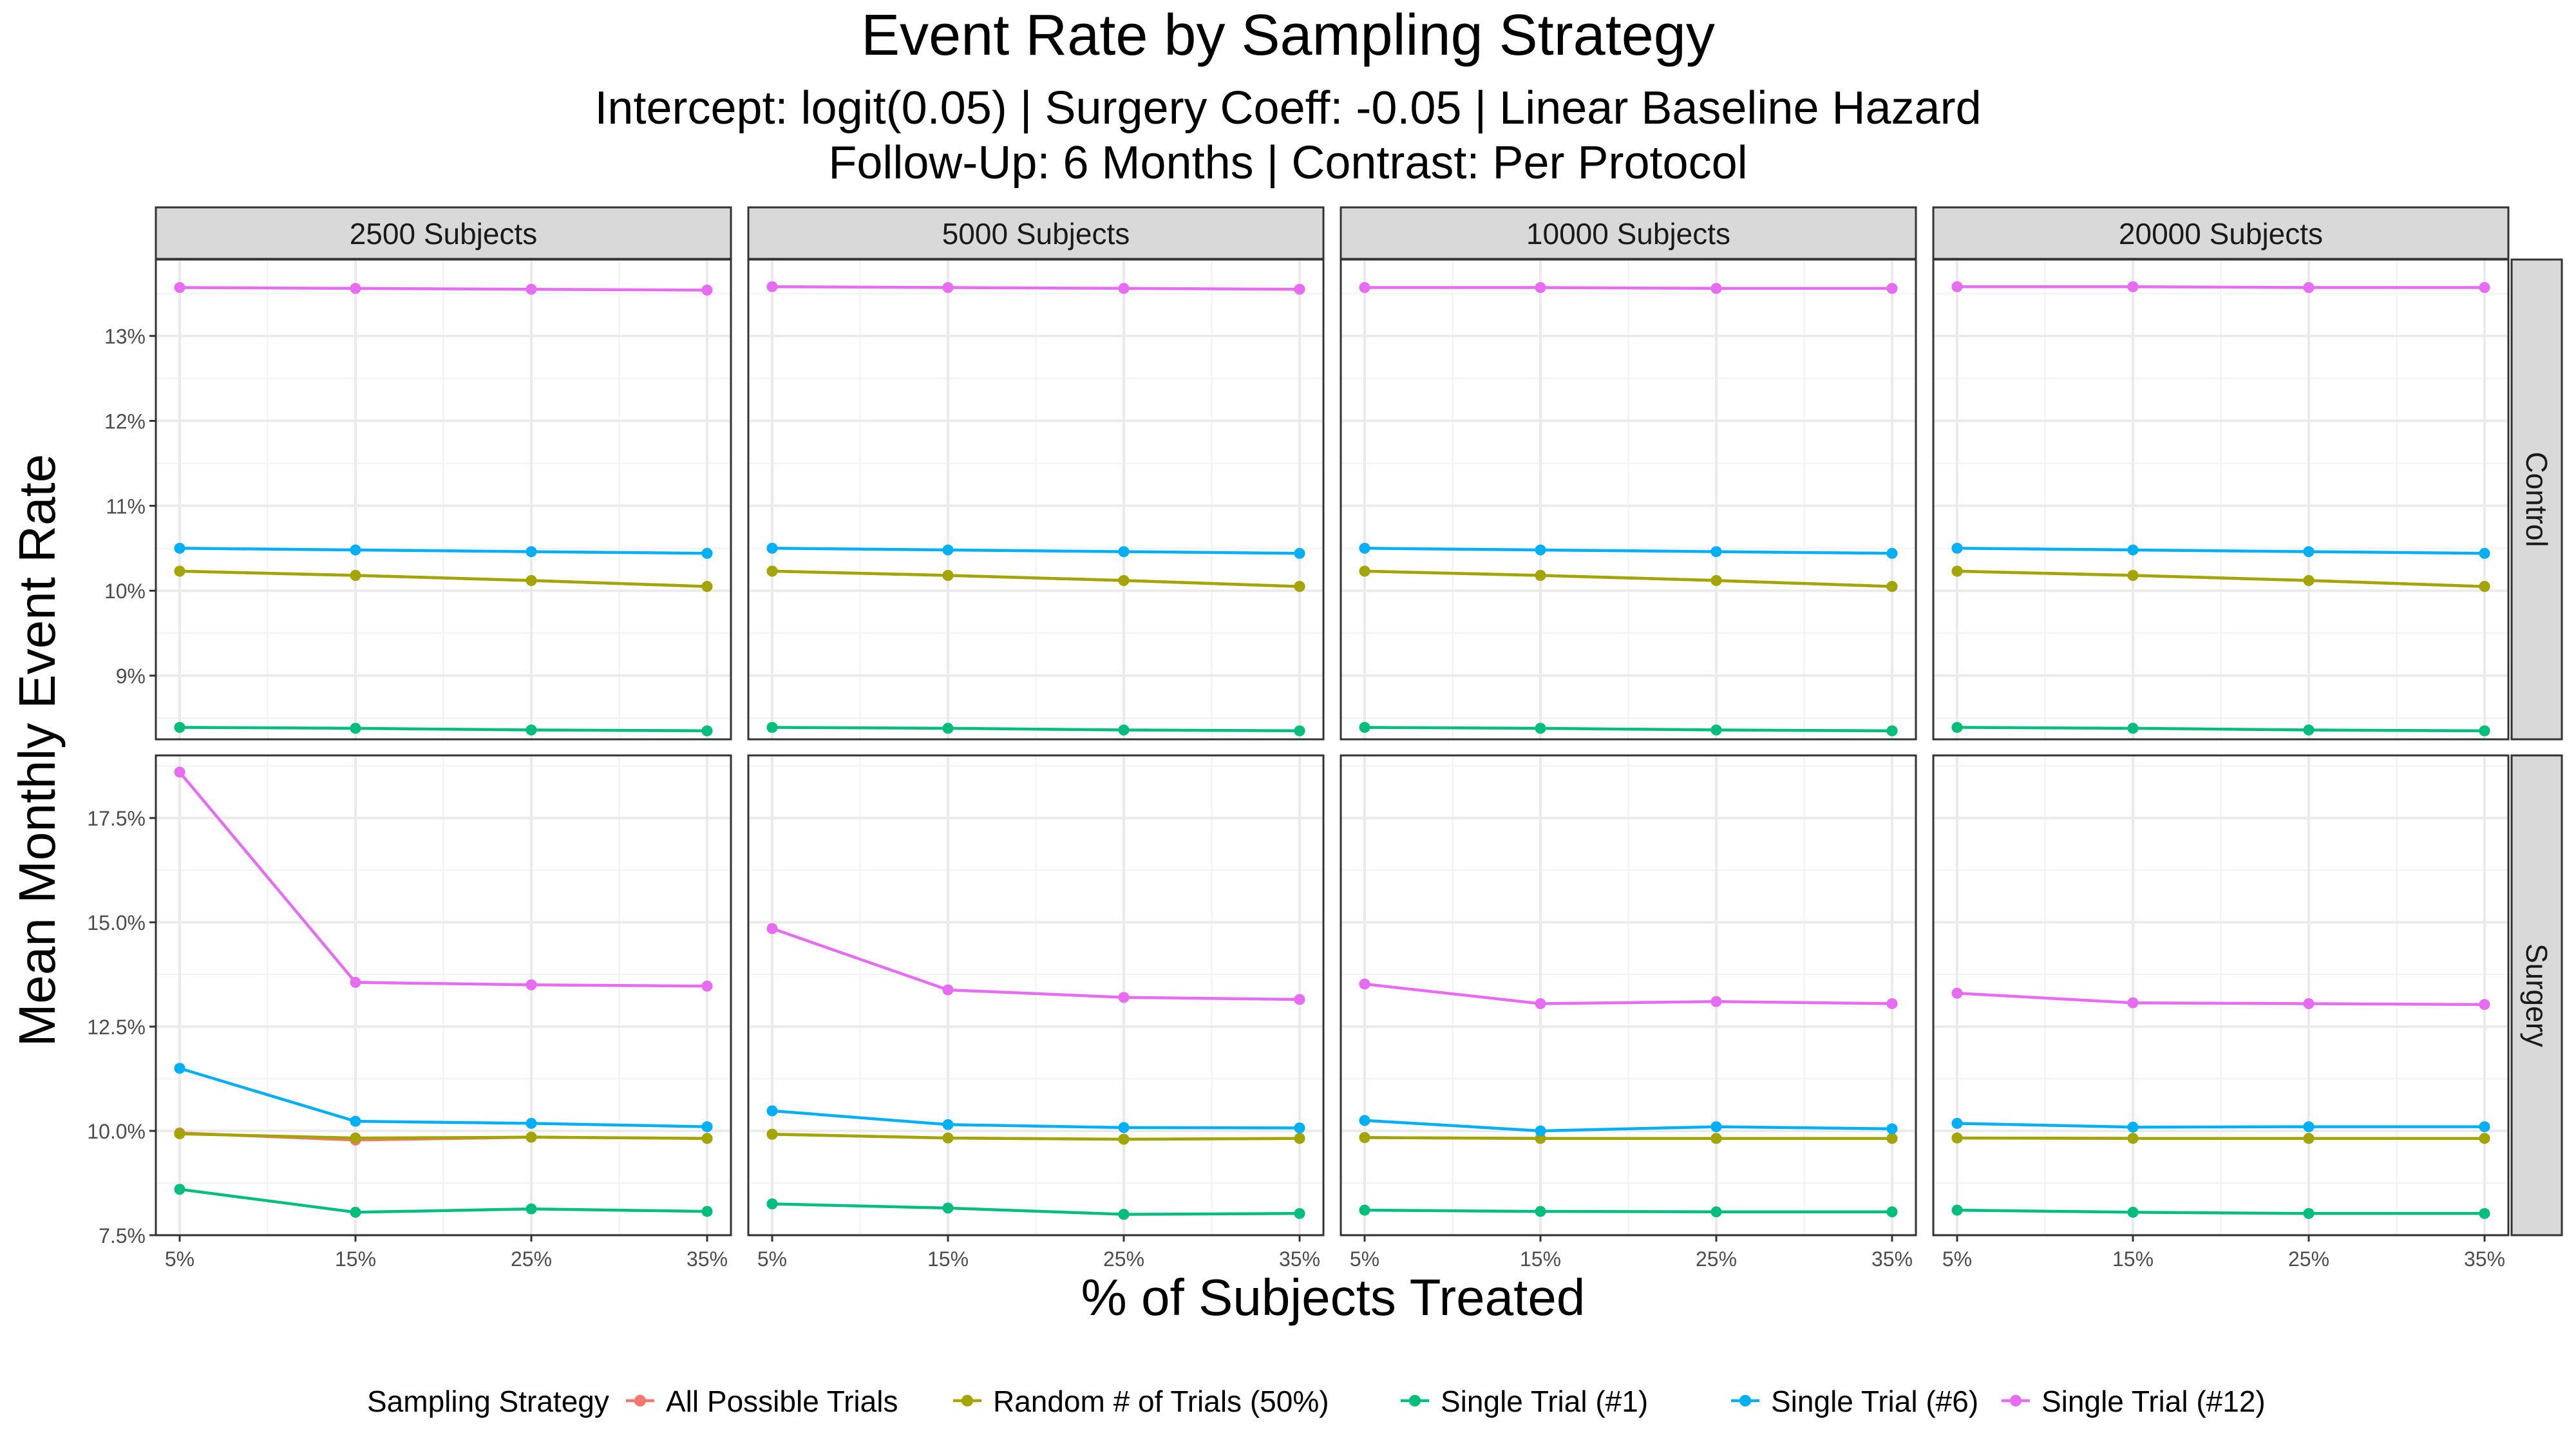 The height and width of the screenshot is (1449, 2576). What do you see at coordinates (125, 421) in the screenshot?
I see `y-tick-label: 12%` at bounding box center [125, 421].